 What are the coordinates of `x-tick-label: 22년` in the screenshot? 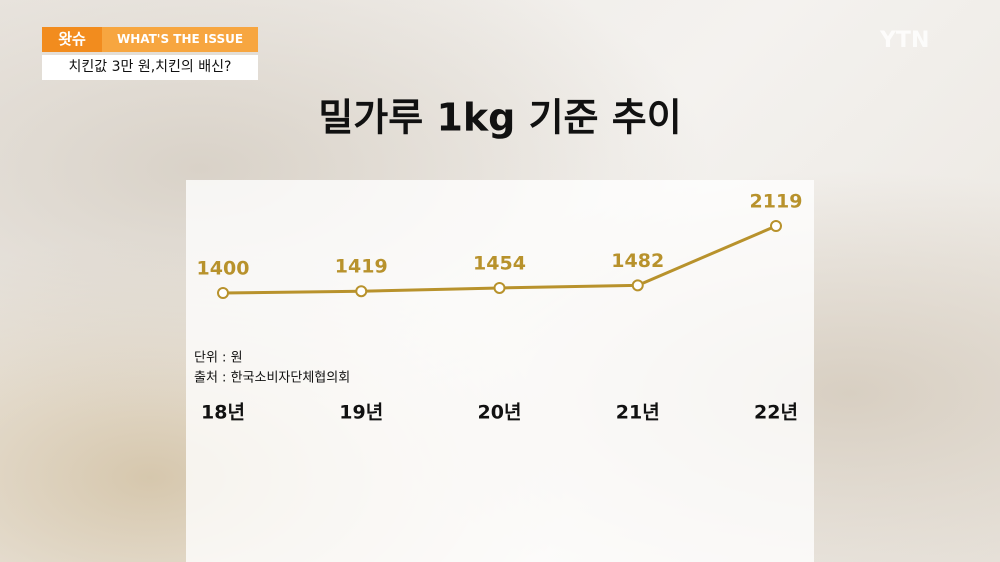 It's located at (776, 413).